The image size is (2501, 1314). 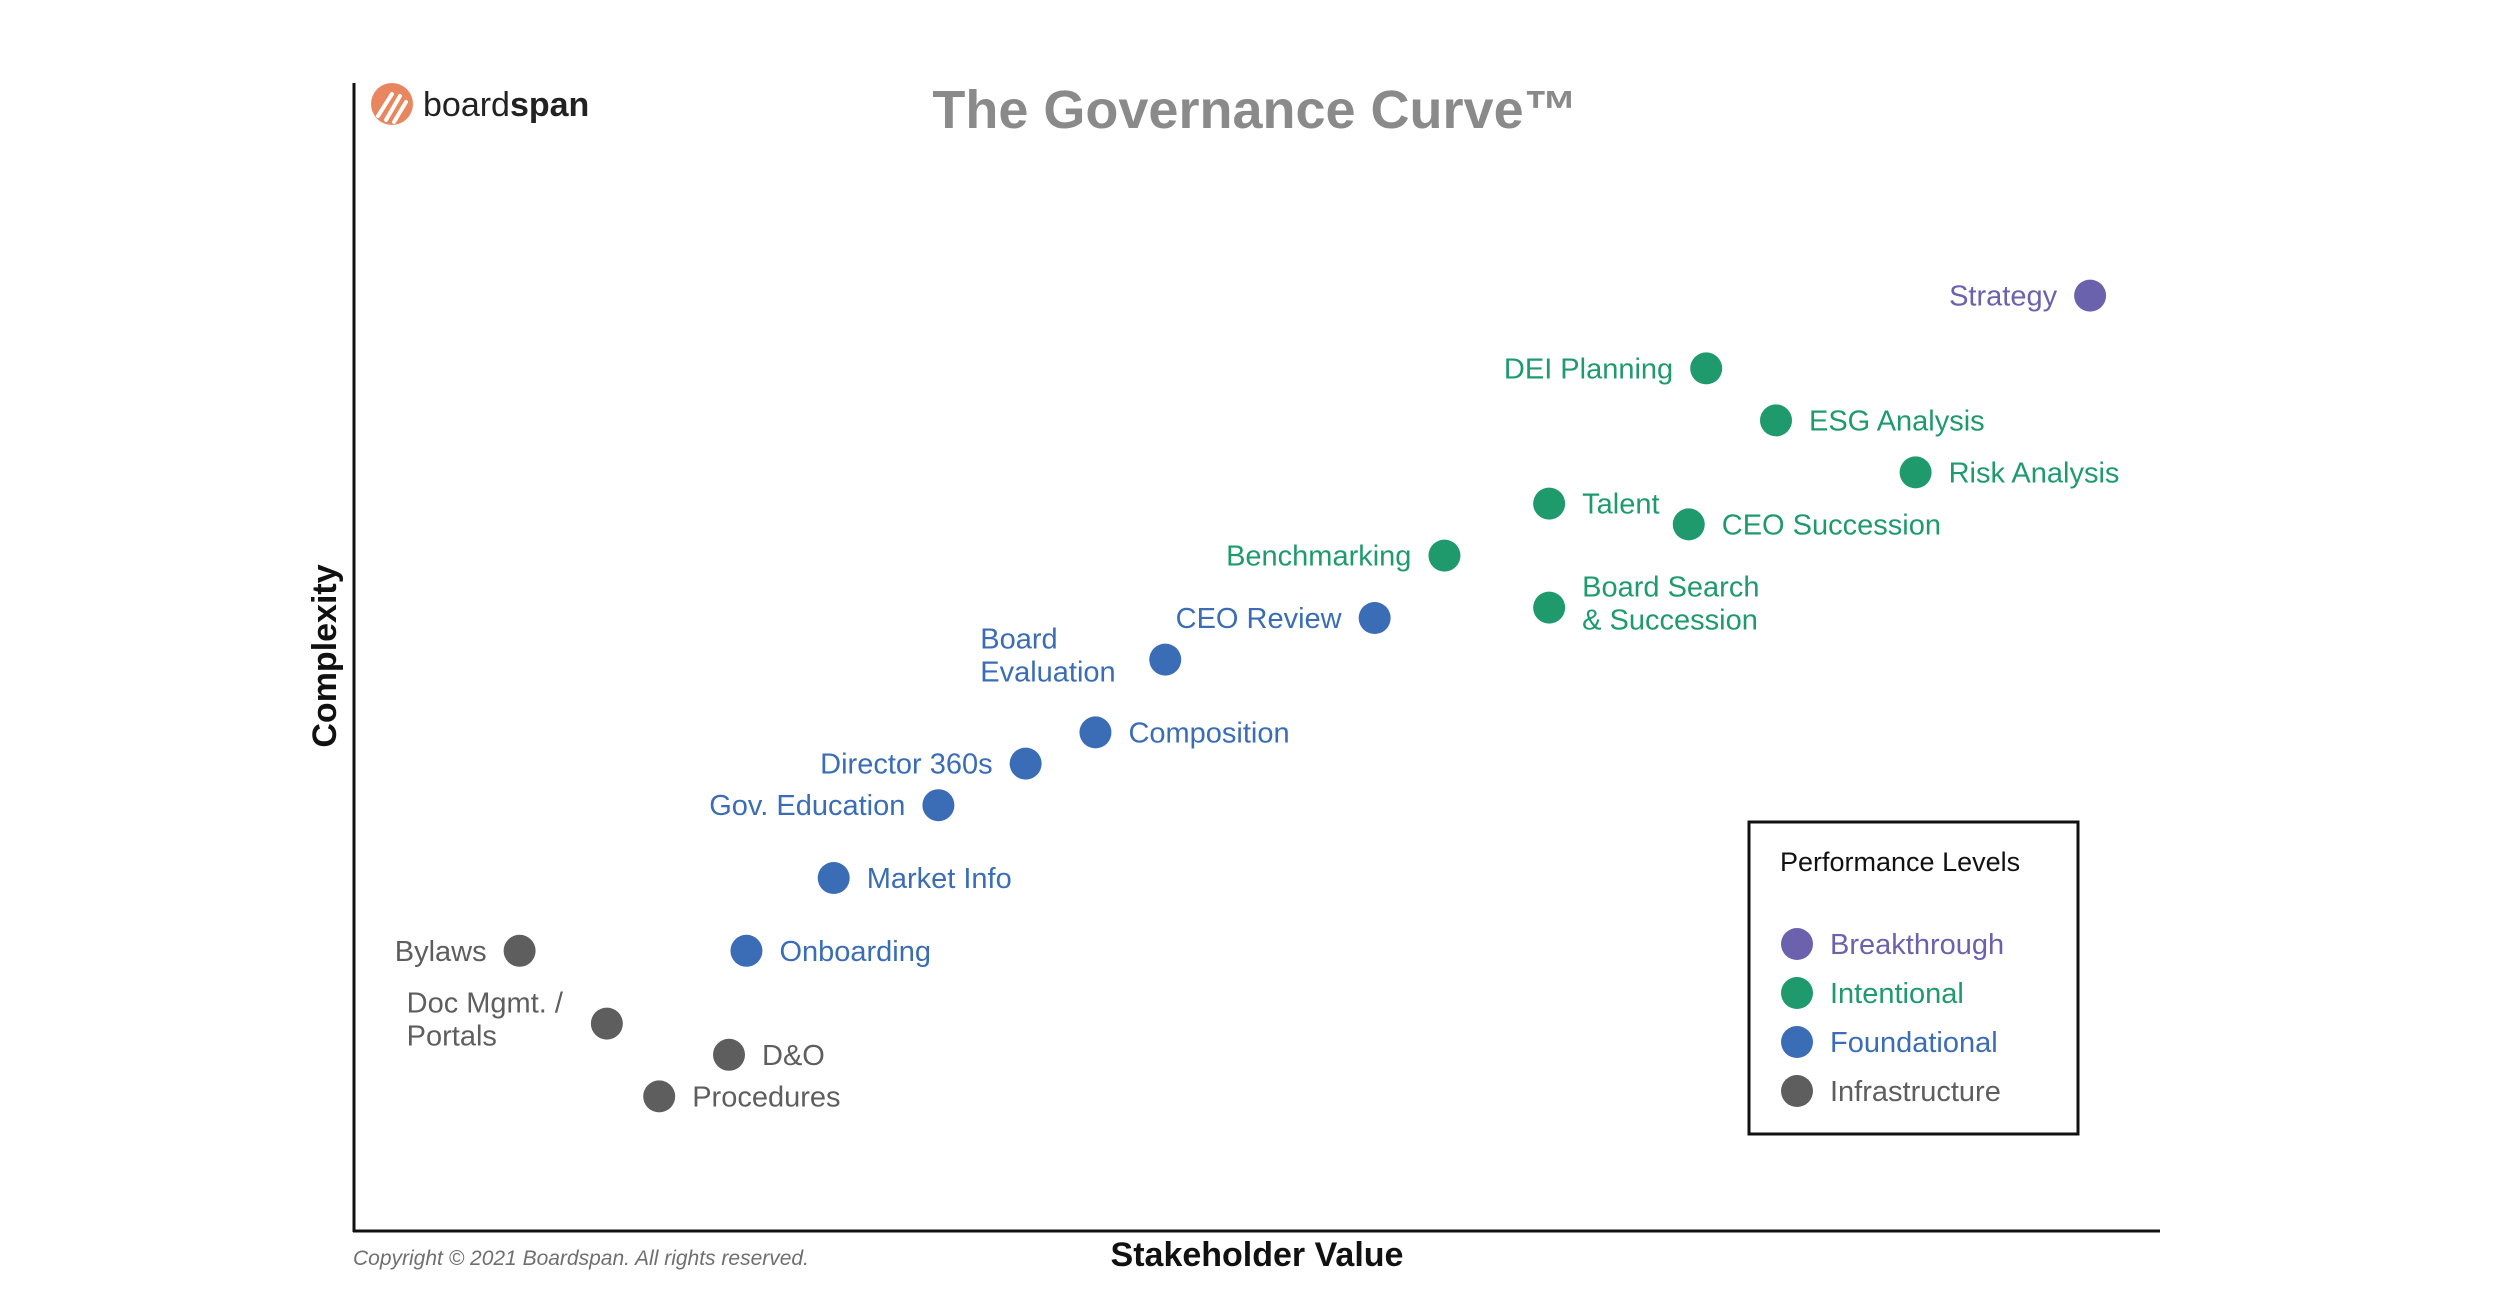 I want to click on point-risk-analysis, so click(x=1915, y=472).